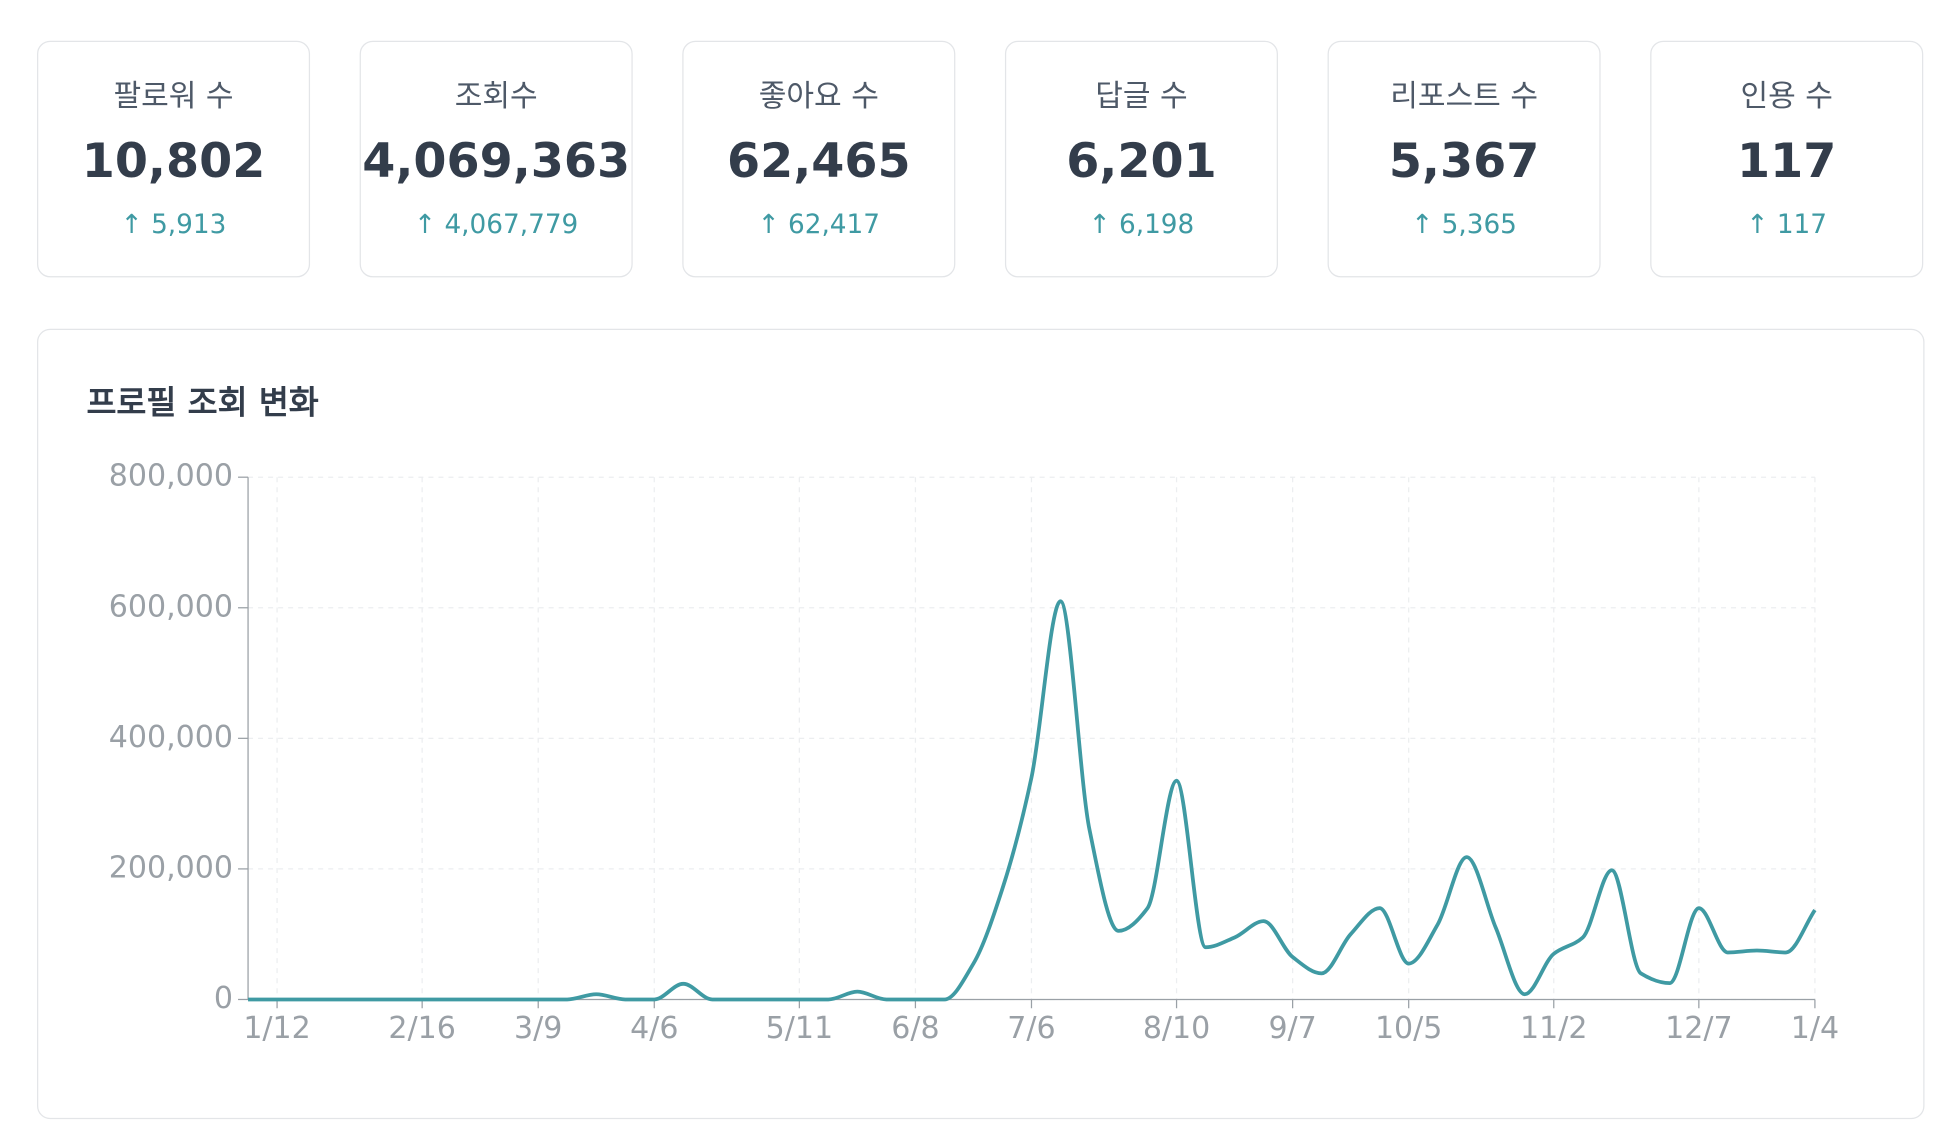  What do you see at coordinates (496, 225) in the screenshot?
I see `stat-change: ↑ 4,067,779` at bounding box center [496, 225].